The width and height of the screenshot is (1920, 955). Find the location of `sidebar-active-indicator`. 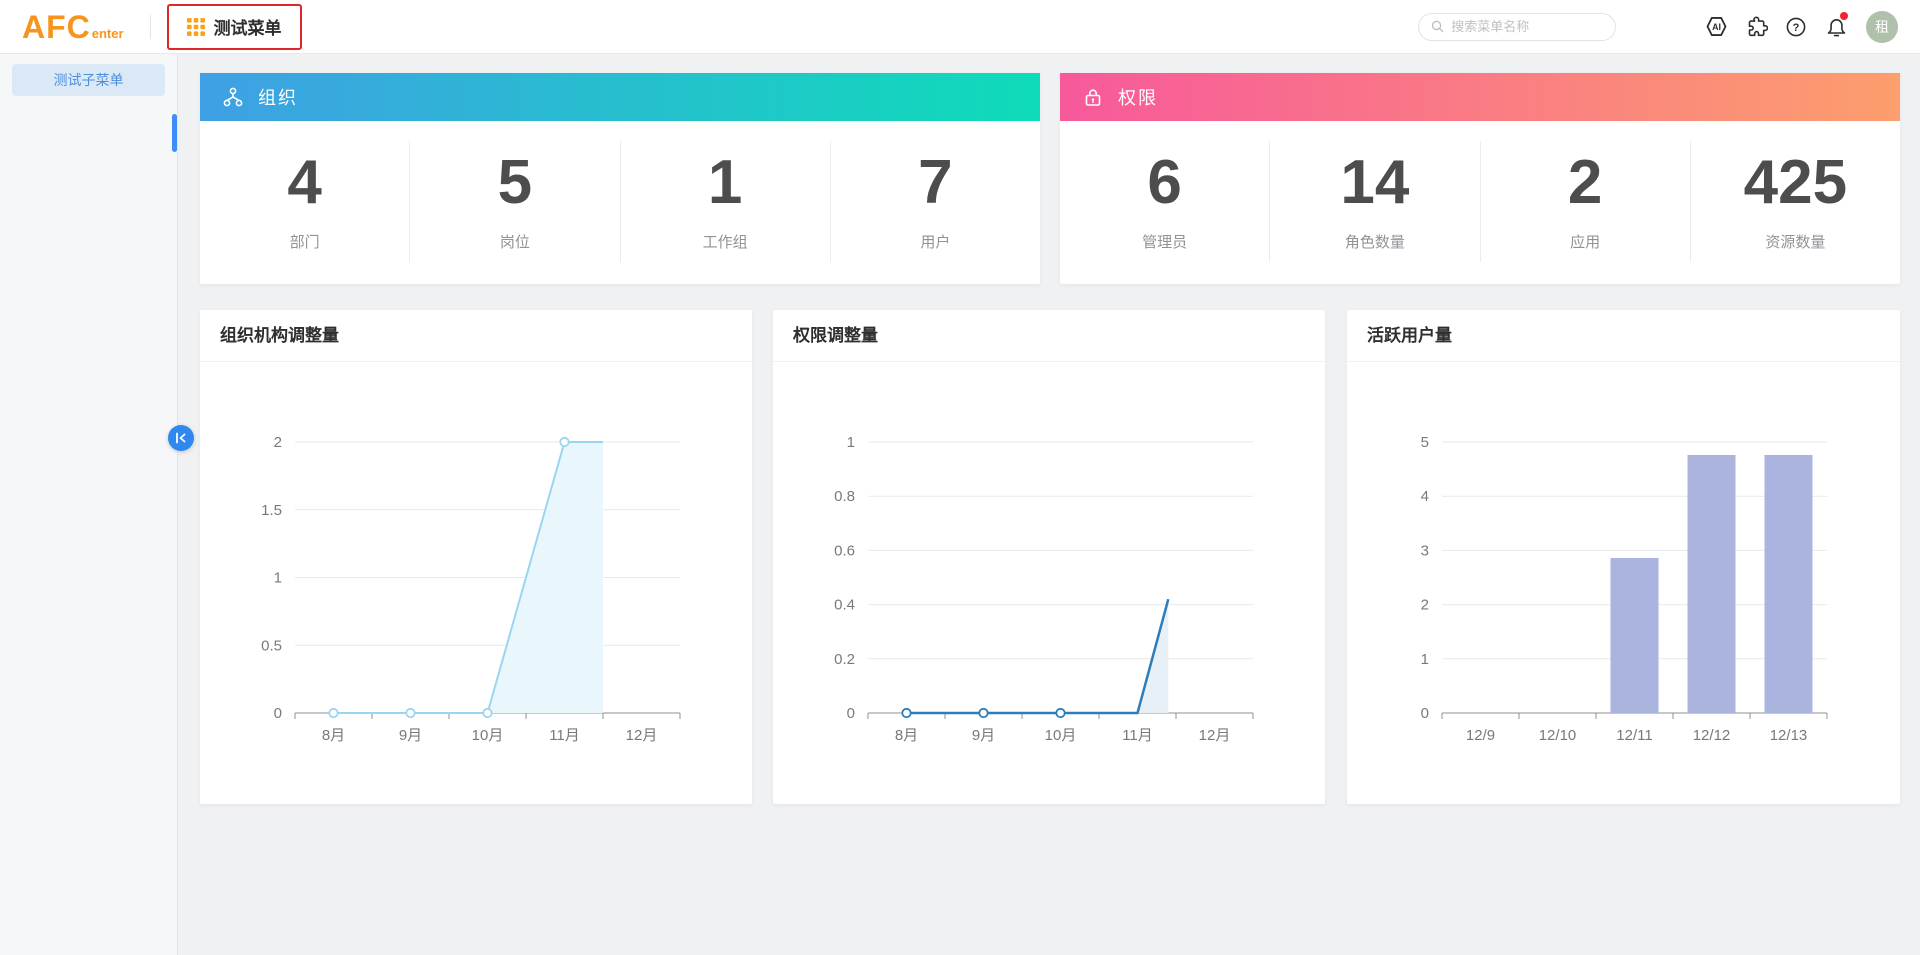

sidebar-active-indicator is located at coordinates (174, 133).